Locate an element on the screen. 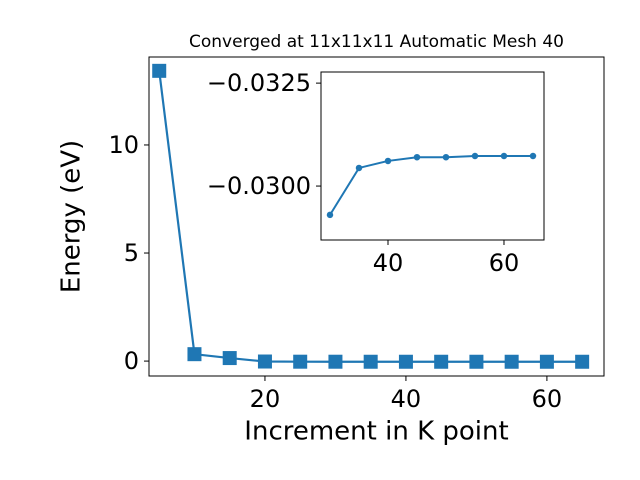  y-tick-label: 10 is located at coordinates (123, 145).